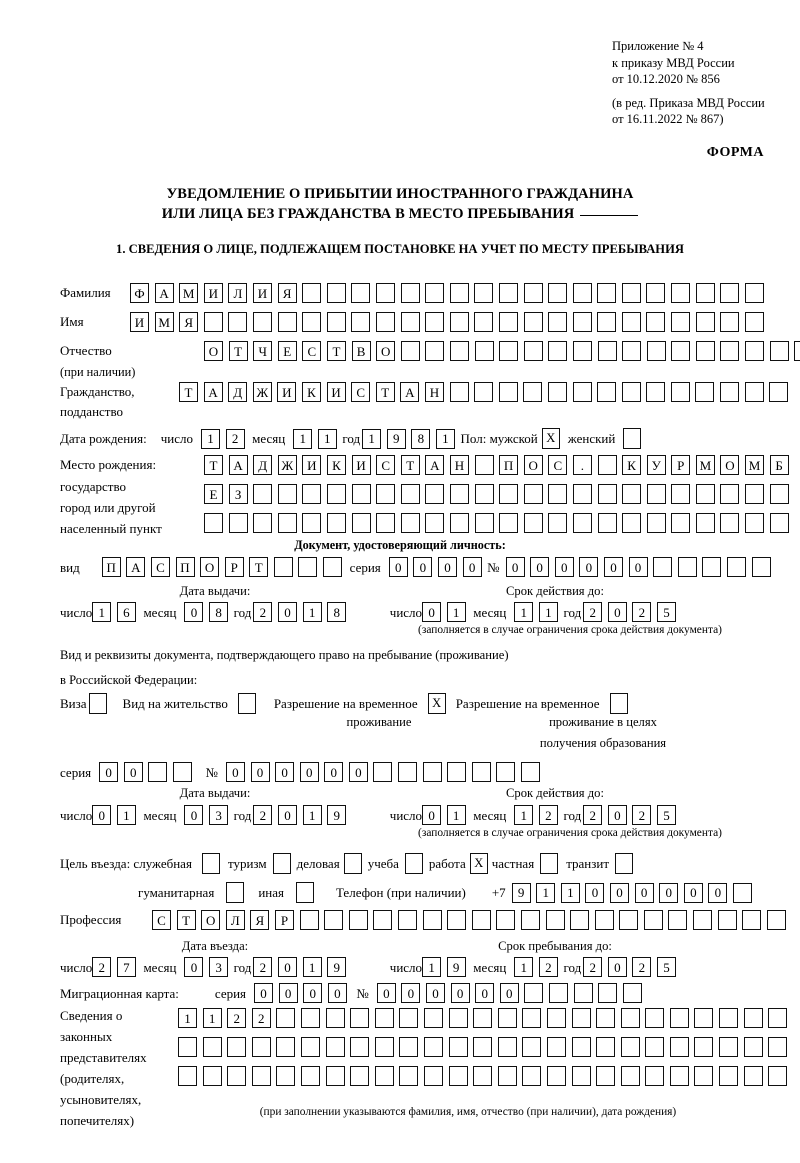 Image resolution: width=800 pixels, height=1163 pixels. Describe the element at coordinates (632, 465) in the screenshot. I see `char-cell: К` at that location.